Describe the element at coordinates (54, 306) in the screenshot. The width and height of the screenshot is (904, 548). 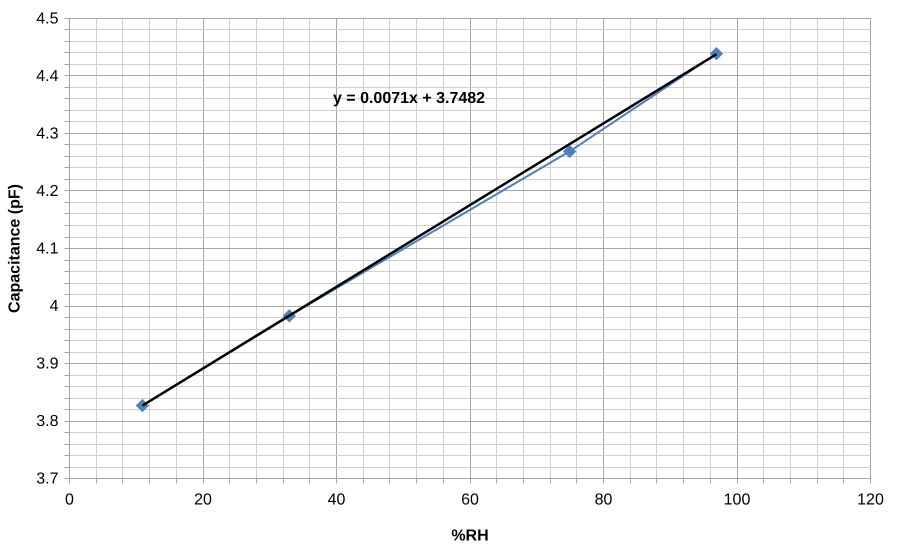
I see `y-tick-label: 4` at that location.